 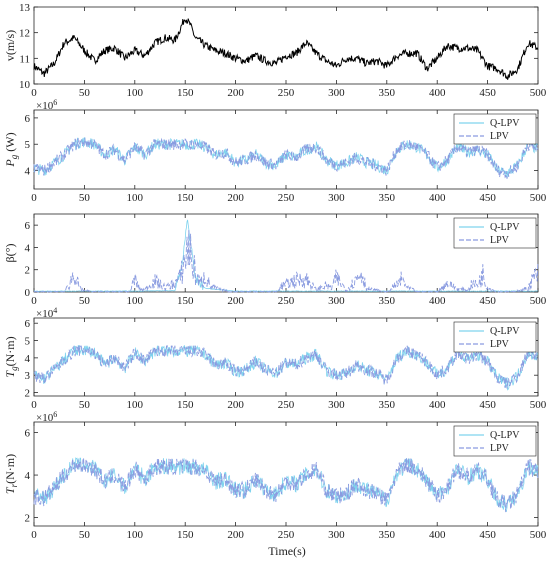 What do you see at coordinates (24, 59) in the screenshot?
I see `y-tick-label: 11` at bounding box center [24, 59].